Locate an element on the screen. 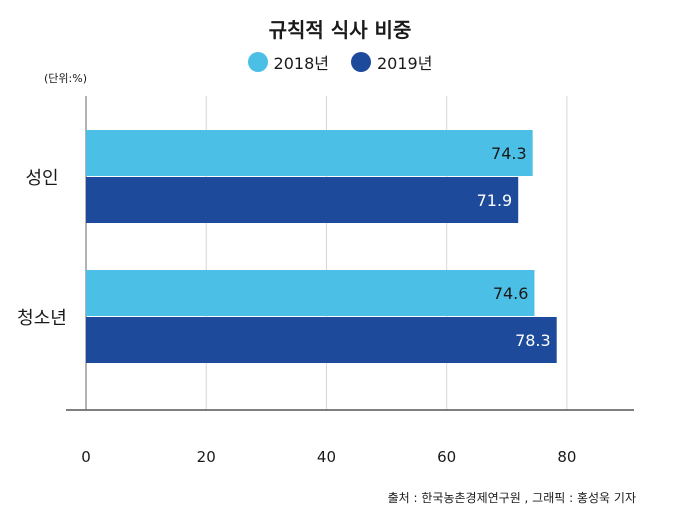  bar-value-label-1-0: 74.6 is located at coordinates (511, 293).